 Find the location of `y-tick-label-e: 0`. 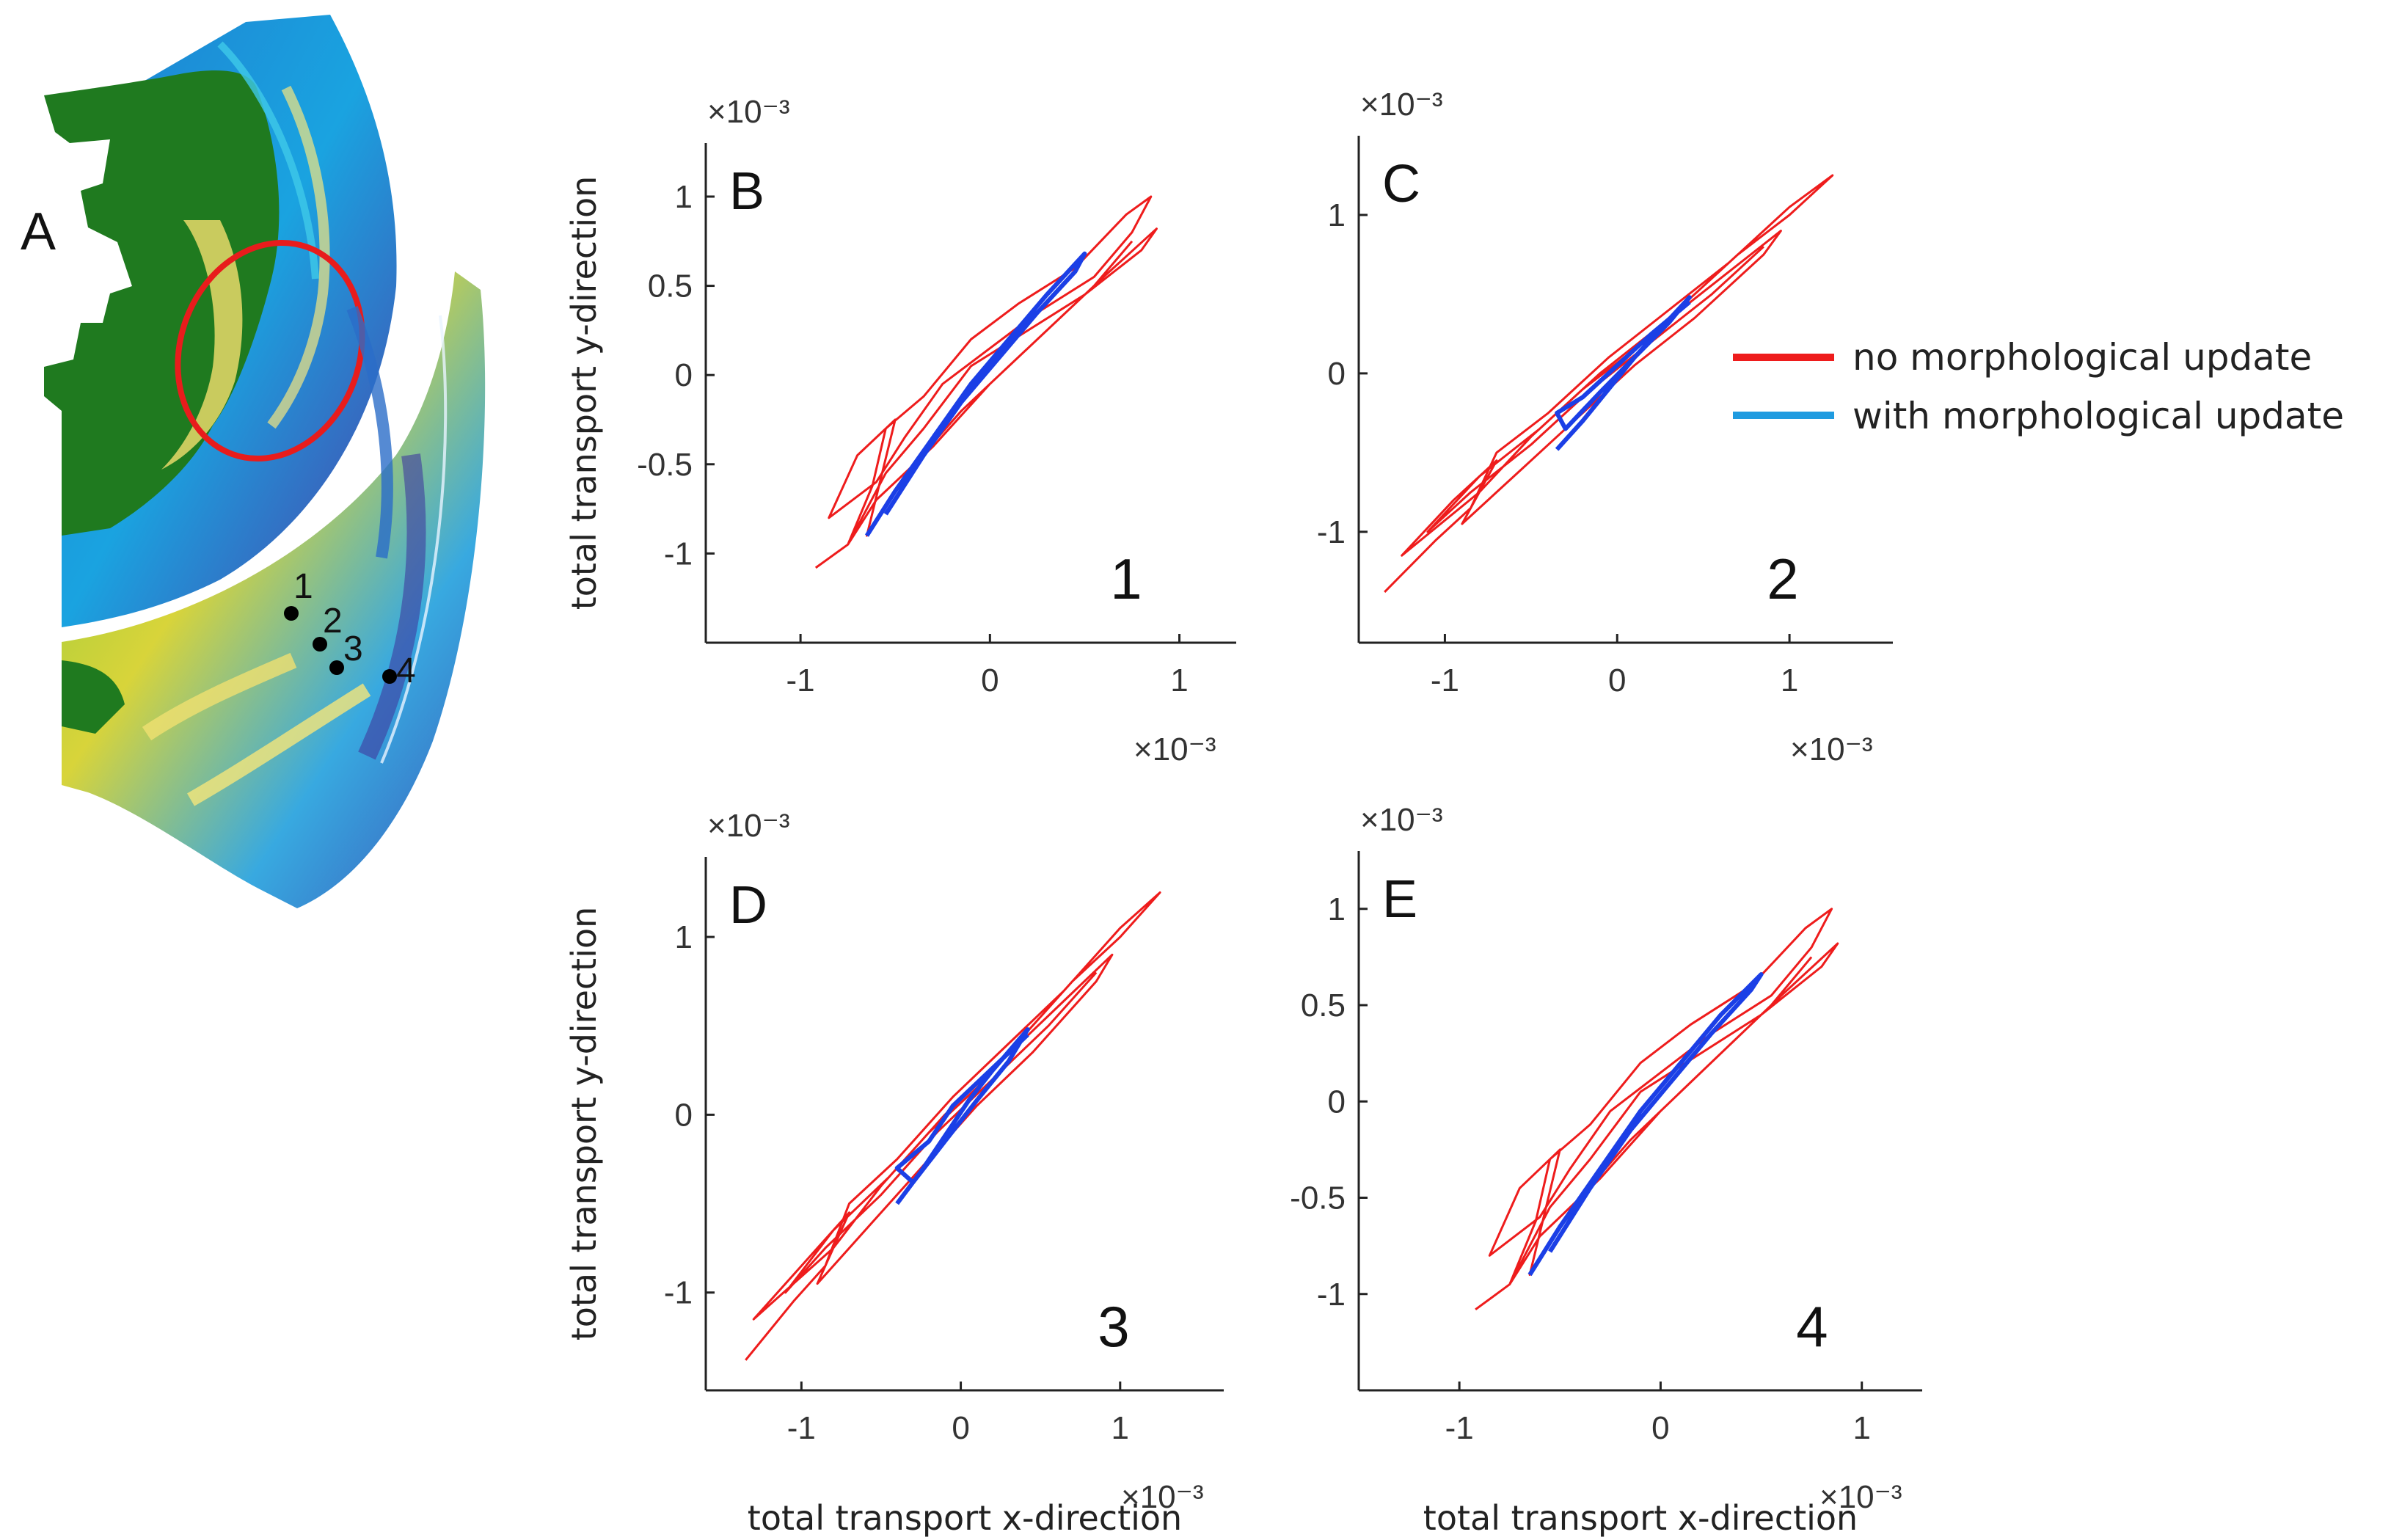

y-tick-label-e: 0 is located at coordinates (1337, 1102).